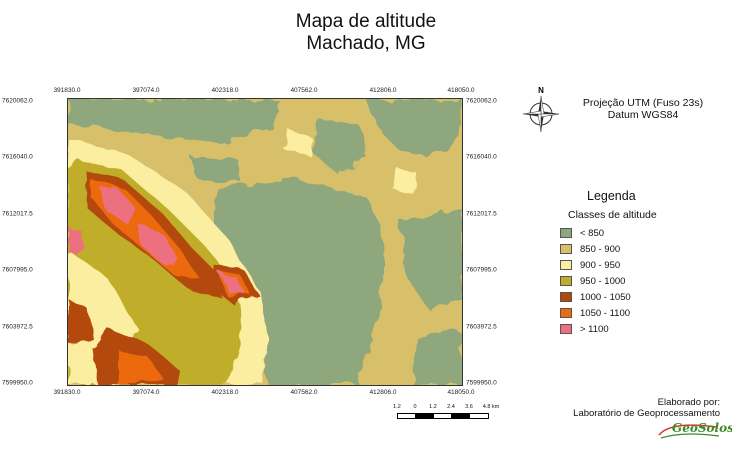 This screenshot has width=732, height=459. What do you see at coordinates (17, 157) in the screenshot?
I see `y-tick-left: 7616040.0` at bounding box center [17, 157].